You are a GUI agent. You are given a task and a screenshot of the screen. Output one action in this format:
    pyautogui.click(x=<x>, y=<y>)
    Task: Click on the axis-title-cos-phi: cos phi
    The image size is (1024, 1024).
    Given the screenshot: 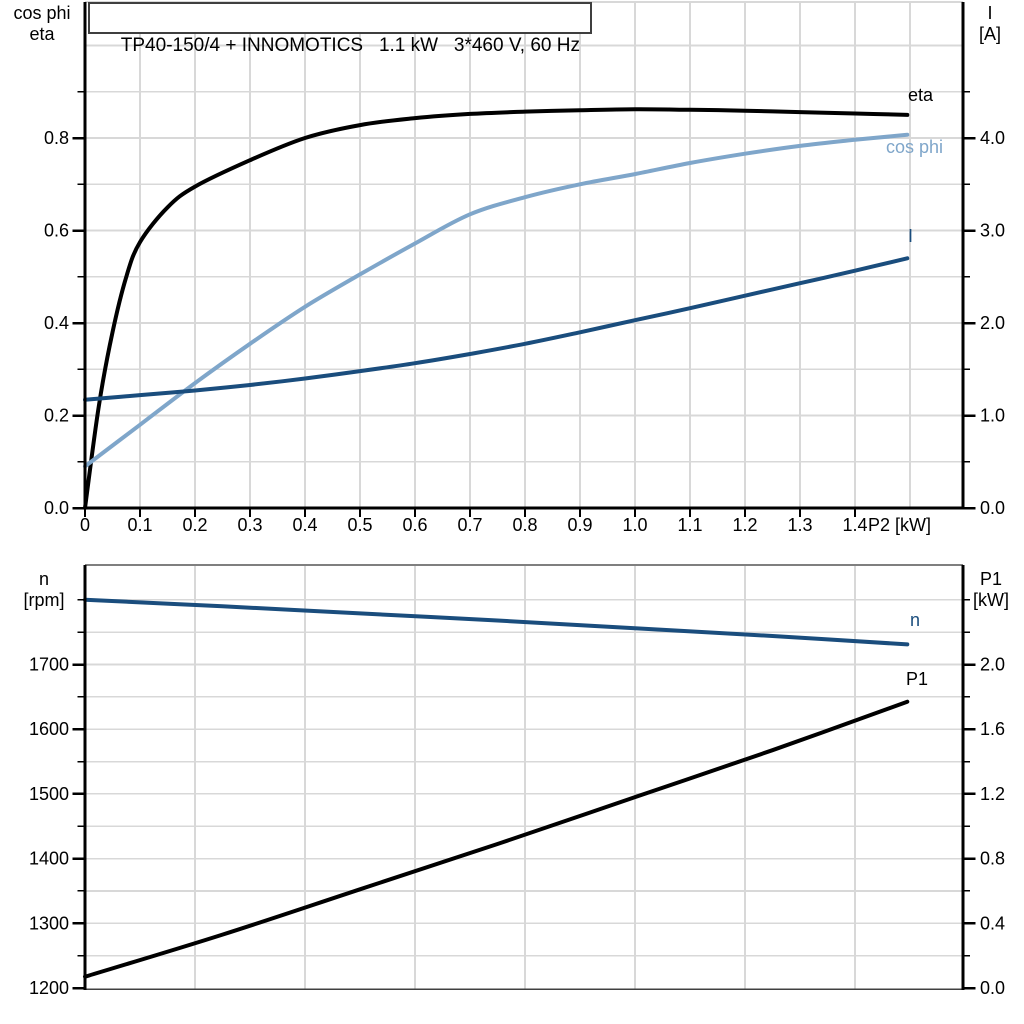 What is the action you would take?
    pyautogui.click(x=42, y=13)
    